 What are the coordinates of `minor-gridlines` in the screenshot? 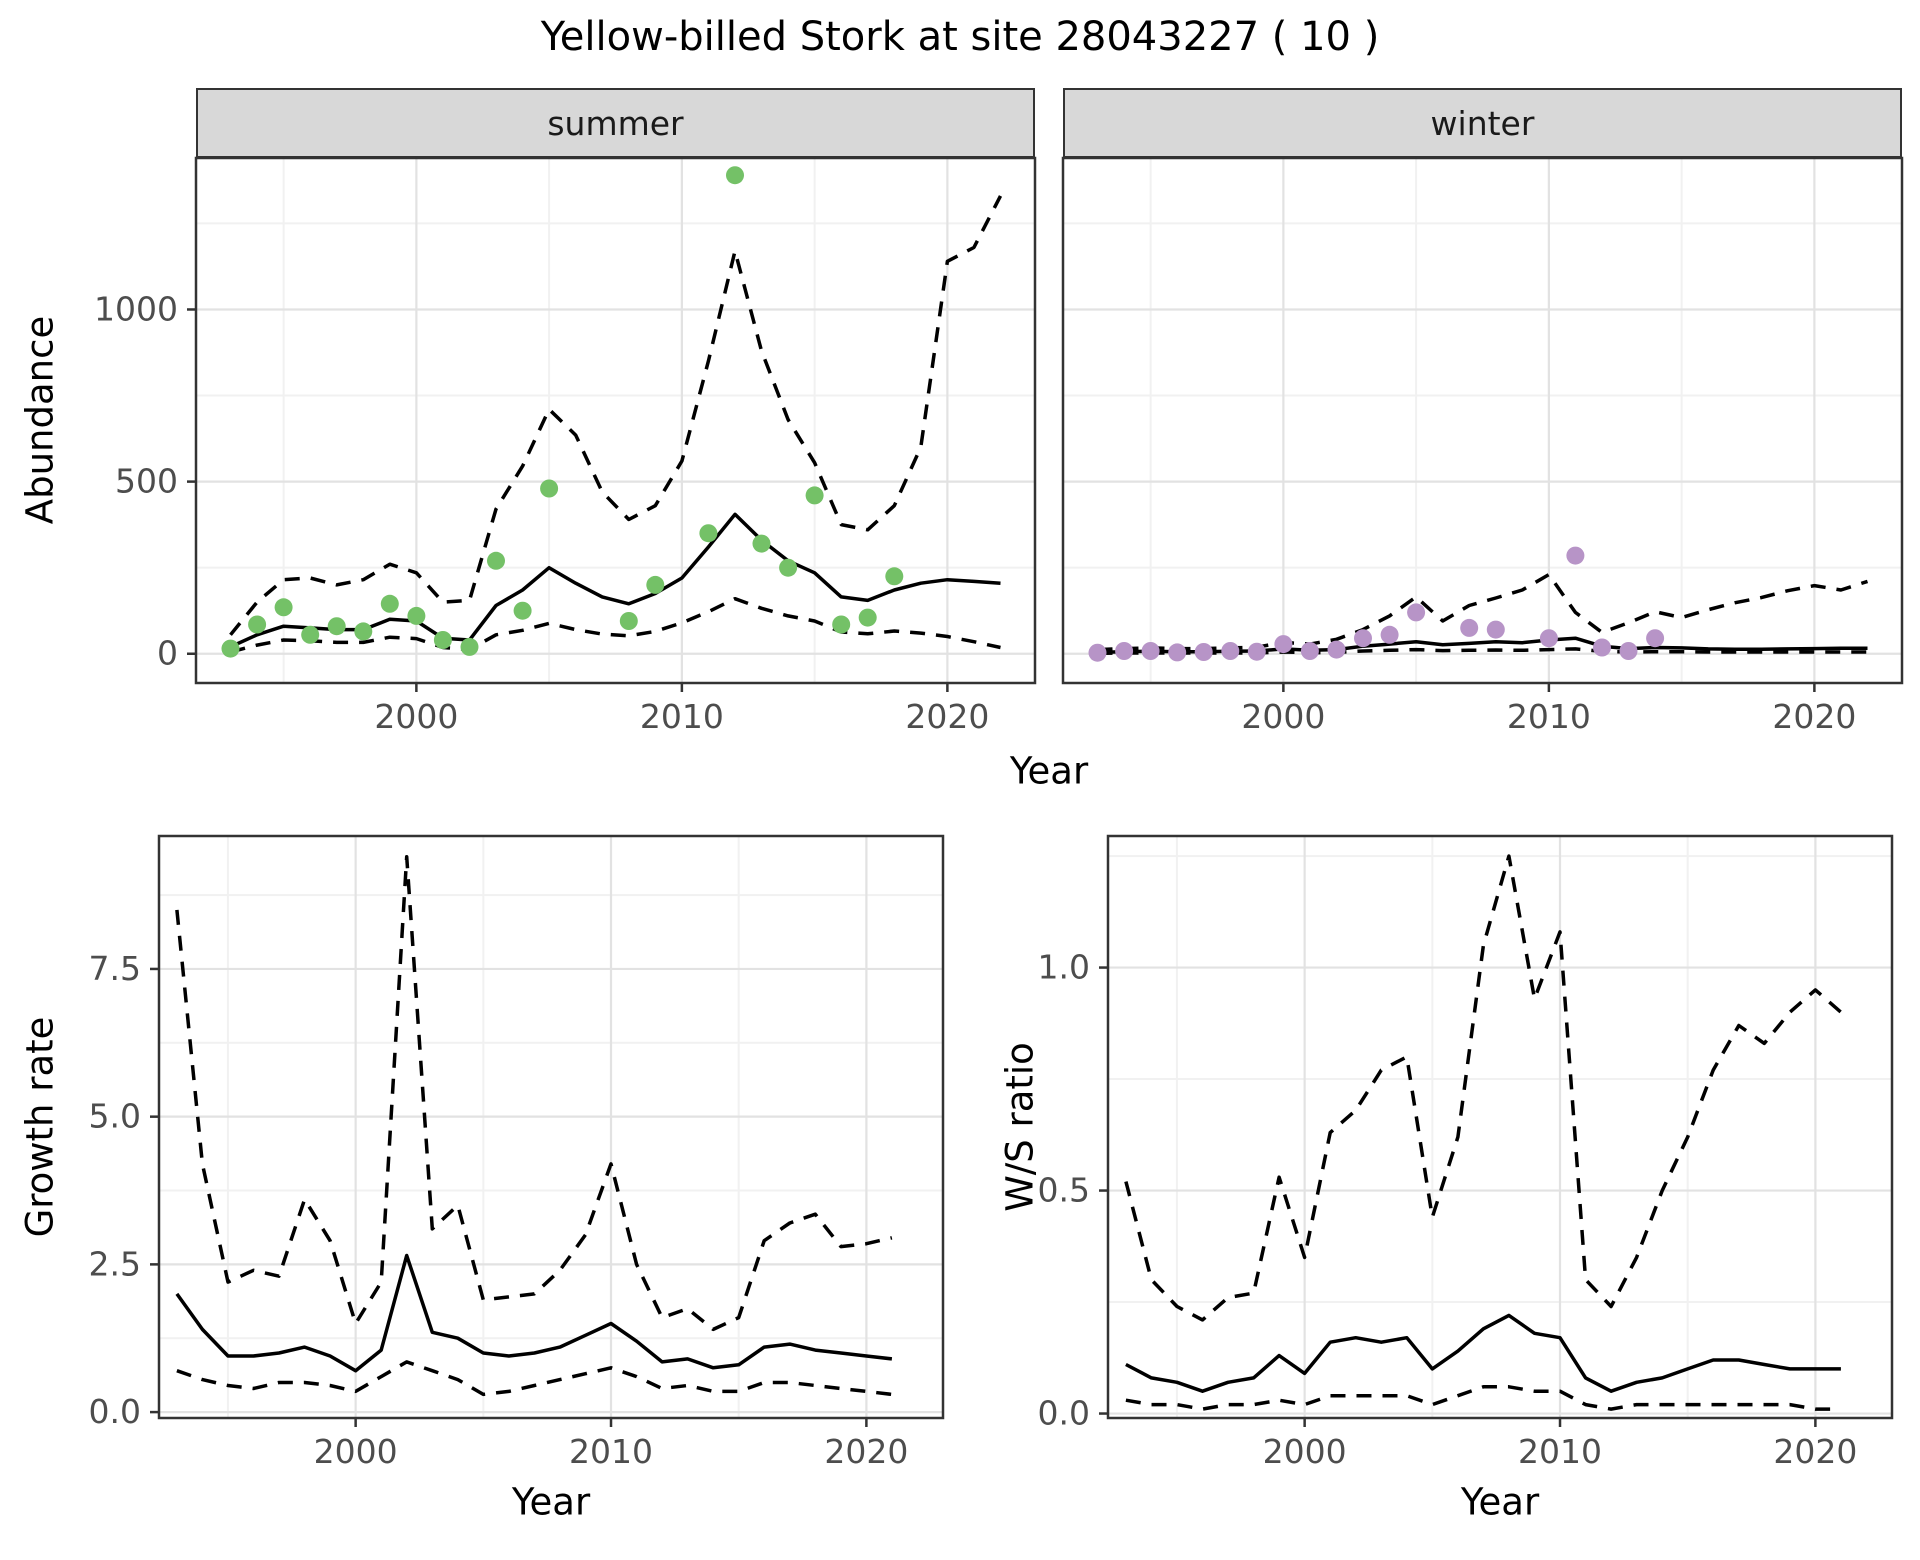 It's located at (1482, 420).